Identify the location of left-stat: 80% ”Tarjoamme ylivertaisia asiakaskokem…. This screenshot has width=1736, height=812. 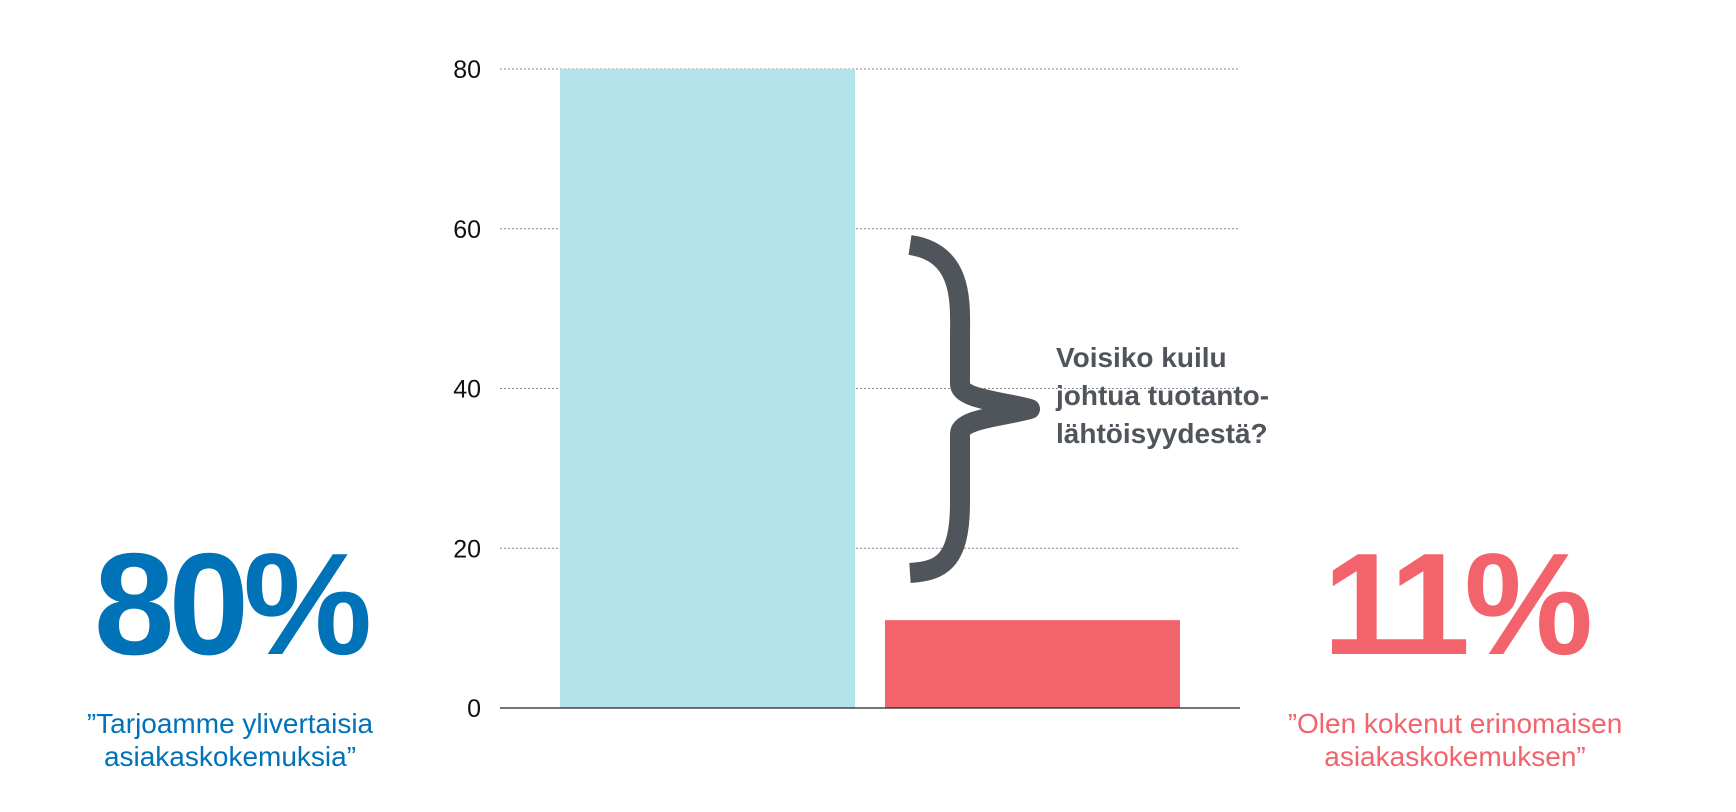
(230, 652).